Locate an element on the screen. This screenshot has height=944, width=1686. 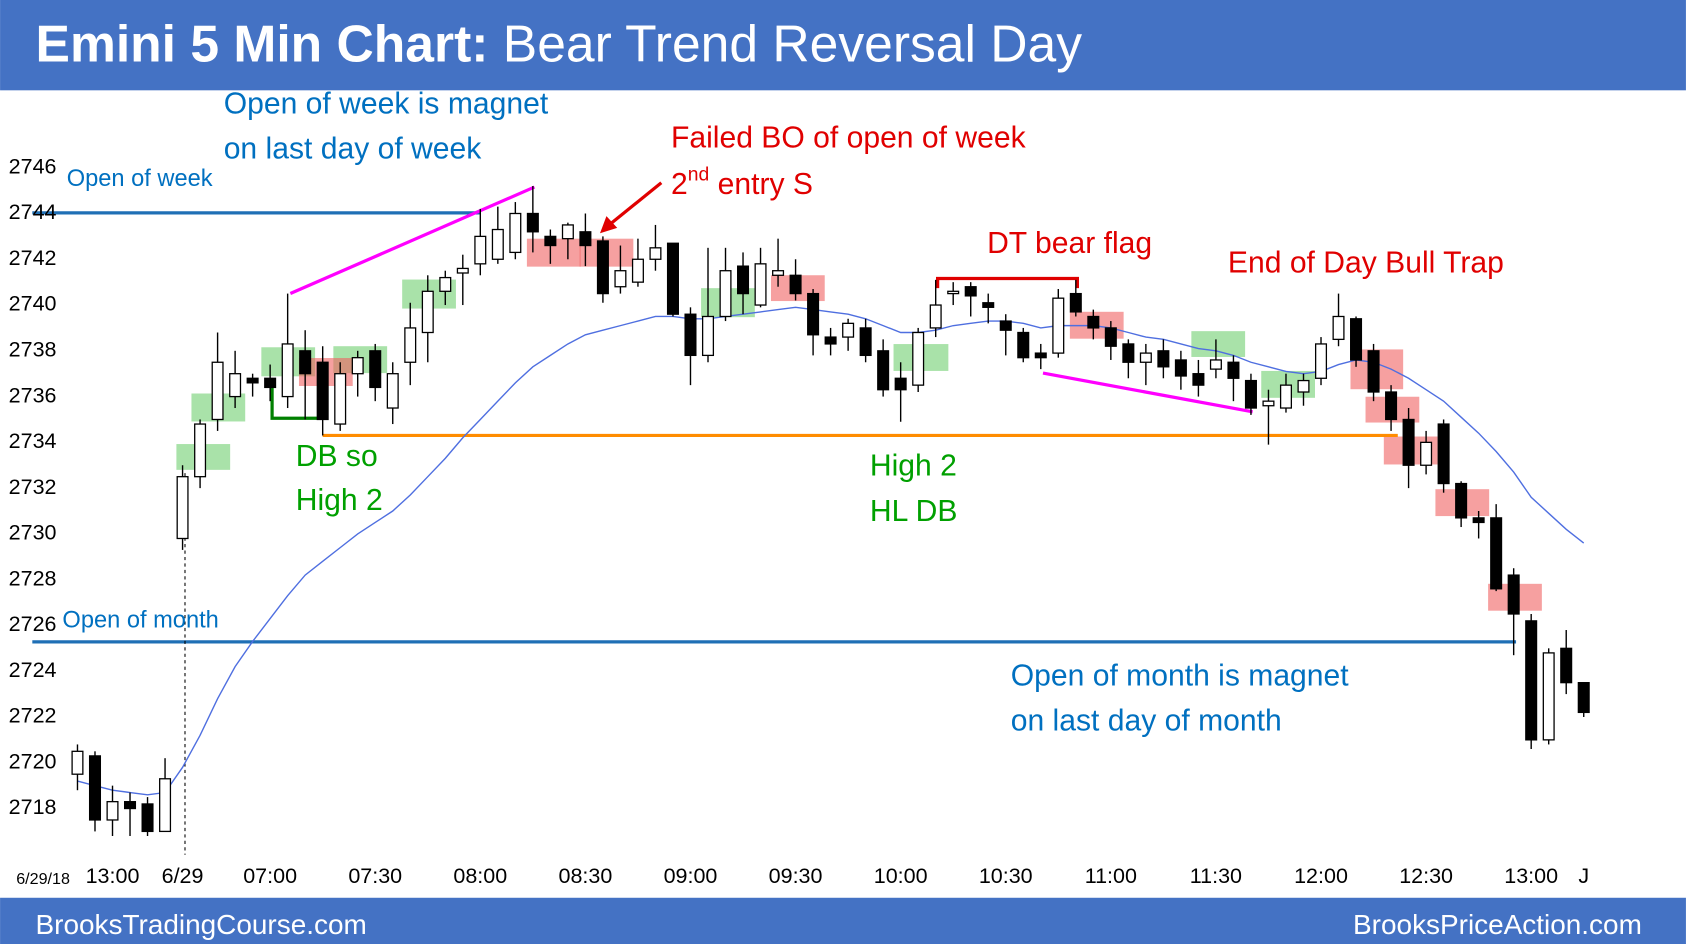
y-tick-label: 2746 is located at coordinates (33, 166).